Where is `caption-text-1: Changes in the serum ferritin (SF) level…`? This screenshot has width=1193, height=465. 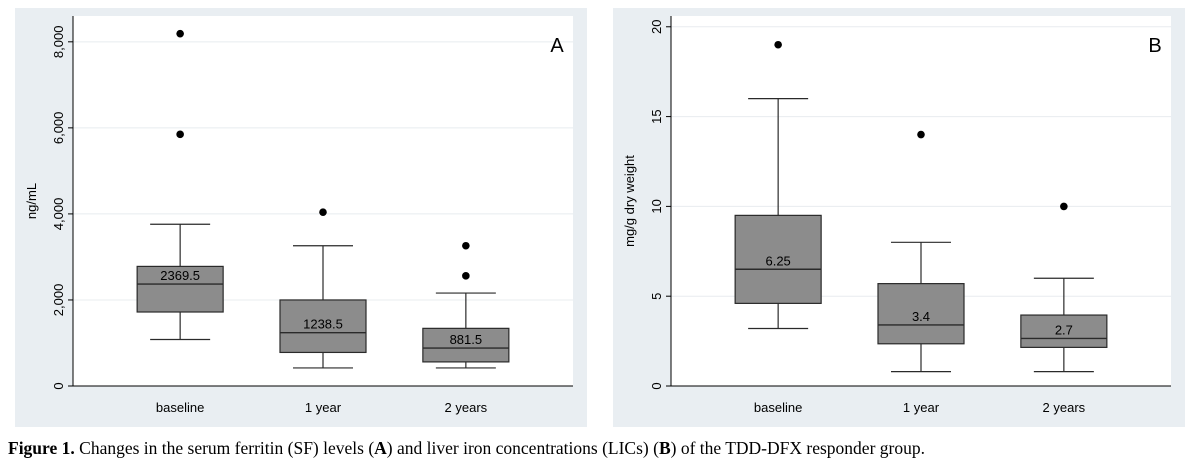 caption-text-1: Changes in the serum ferritin (SF) level… is located at coordinates (224, 448).